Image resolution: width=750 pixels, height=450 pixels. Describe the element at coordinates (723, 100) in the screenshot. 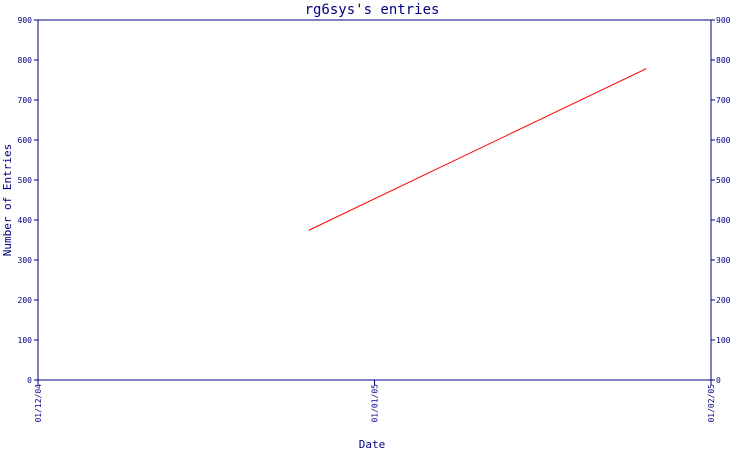

I see `y-tick-label-right: 700` at that location.